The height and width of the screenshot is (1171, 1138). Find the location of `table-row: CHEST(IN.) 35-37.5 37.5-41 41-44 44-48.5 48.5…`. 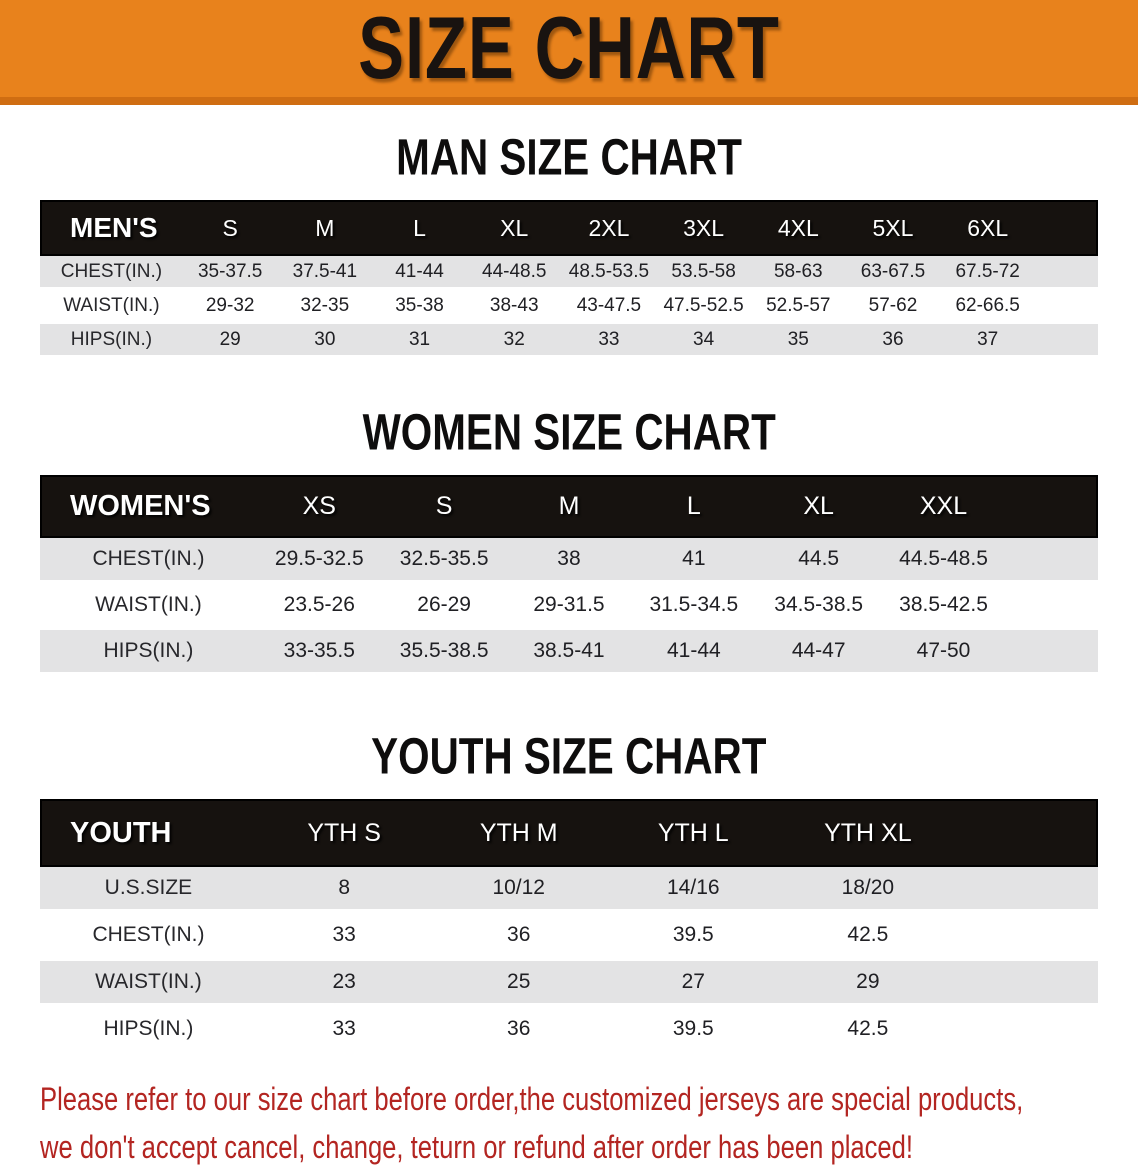

table-row: CHEST(IN.) 35-37.5 37.5-41 41-44 44-48.5 48.5… is located at coordinates (569, 273).